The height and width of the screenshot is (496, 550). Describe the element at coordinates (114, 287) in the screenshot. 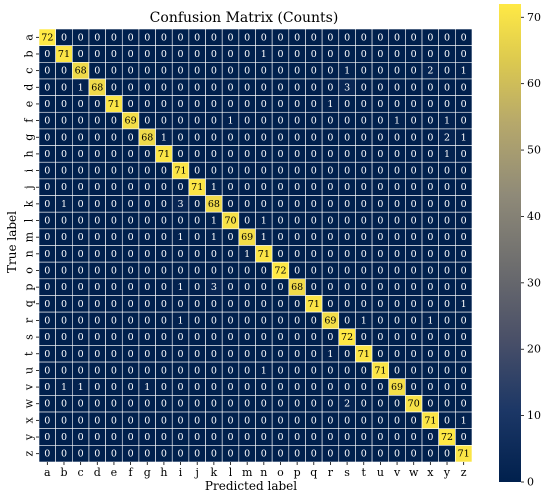

I see `cell-value-p-e: 0` at that location.